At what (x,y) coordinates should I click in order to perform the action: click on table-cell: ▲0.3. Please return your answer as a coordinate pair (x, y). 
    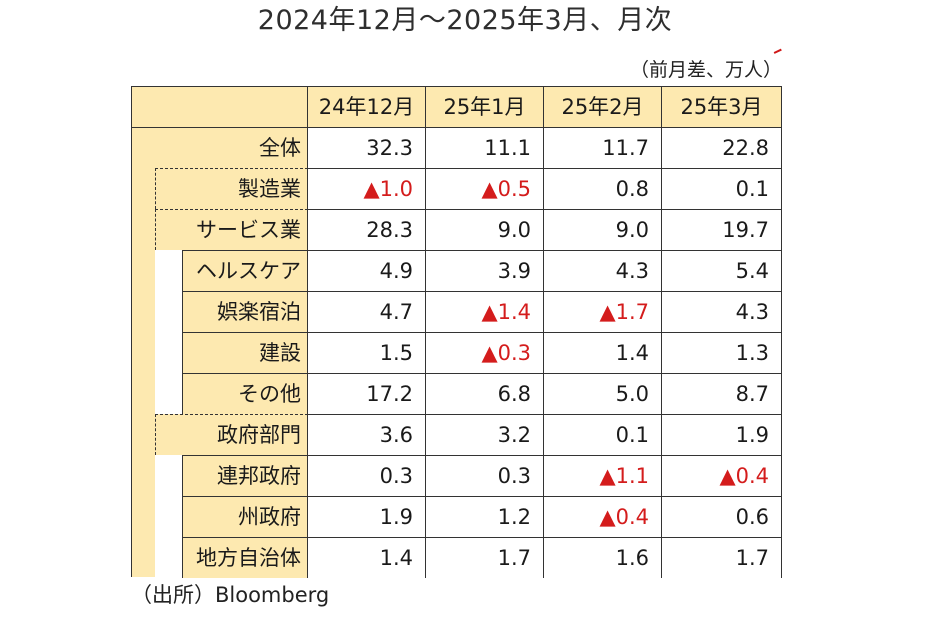
    Looking at the image, I should click on (485, 352).